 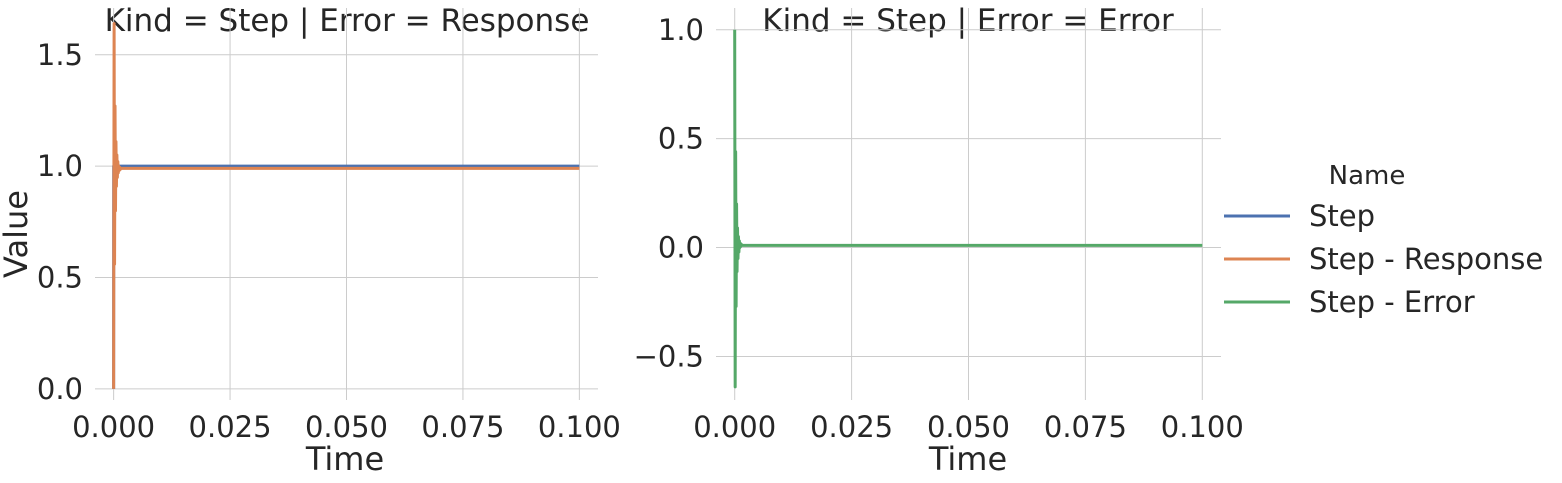 I want to click on y-tick-label: 1.5, so click(x=60, y=55).